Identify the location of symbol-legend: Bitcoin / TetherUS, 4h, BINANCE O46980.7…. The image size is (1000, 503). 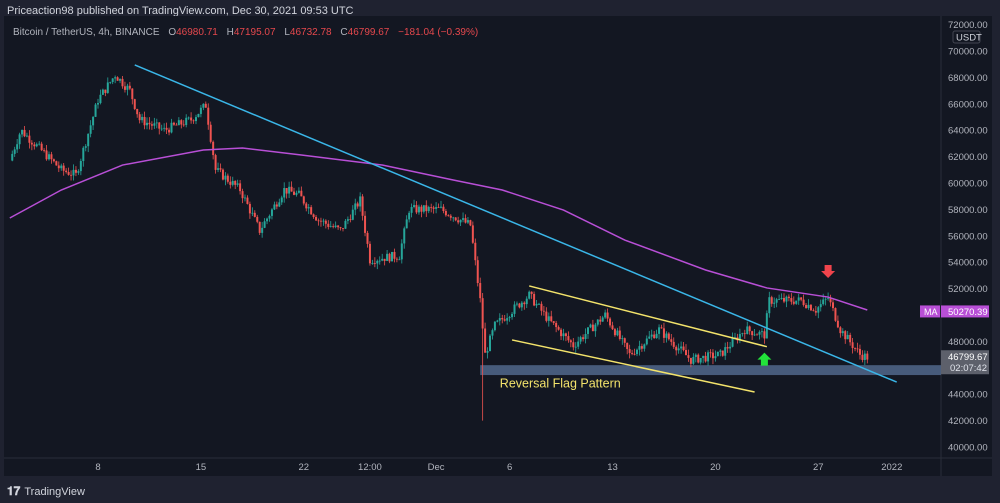
(246, 32).